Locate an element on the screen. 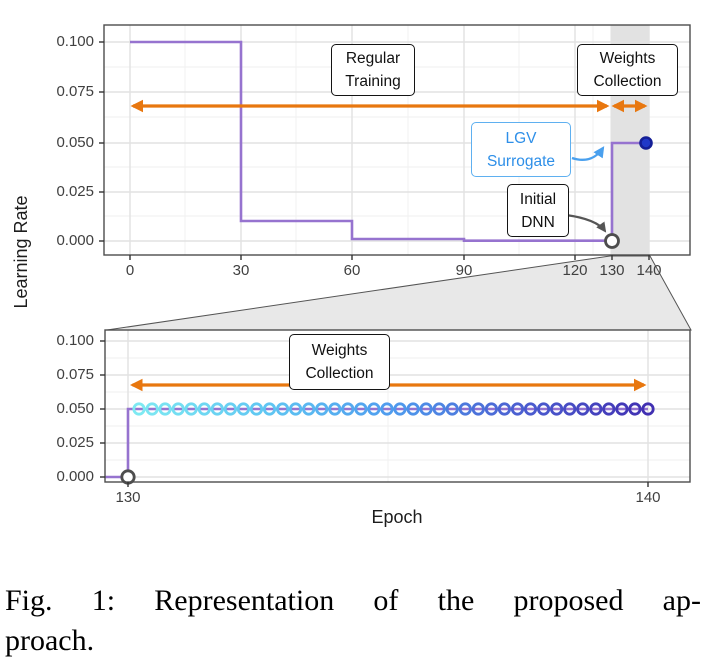  bottom-ytick-0100: 0.100 is located at coordinates (75, 340).